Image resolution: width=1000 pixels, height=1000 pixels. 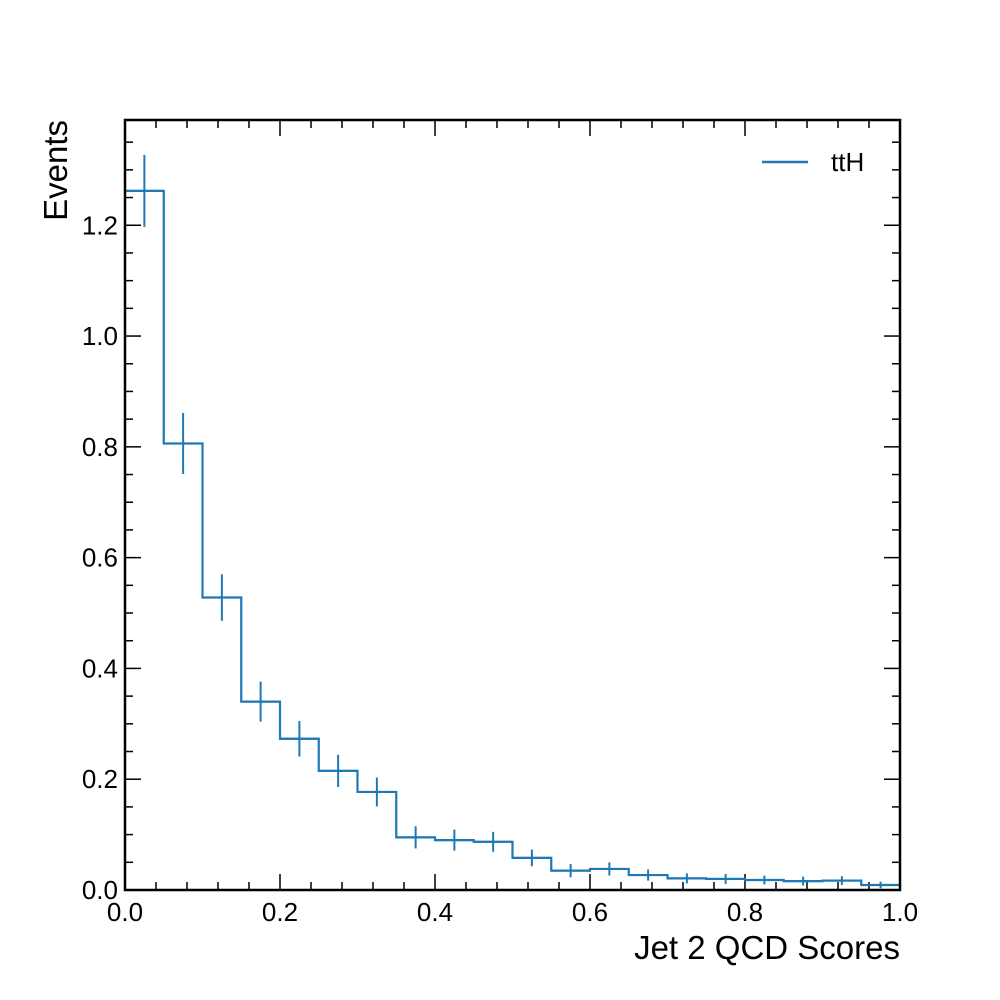 What do you see at coordinates (745, 912) in the screenshot?
I see `x-tick-label: 0.8` at bounding box center [745, 912].